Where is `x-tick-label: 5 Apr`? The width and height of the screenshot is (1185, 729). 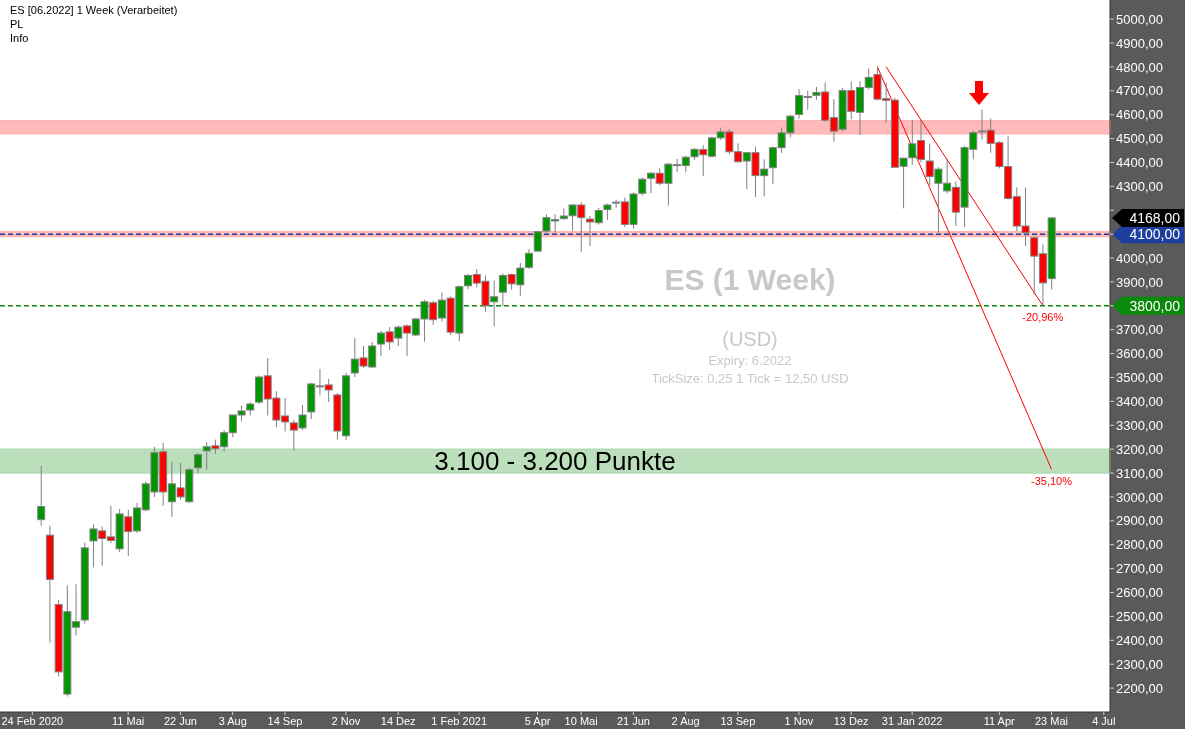 x-tick-label: 5 Apr is located at coordinates (537, 720).